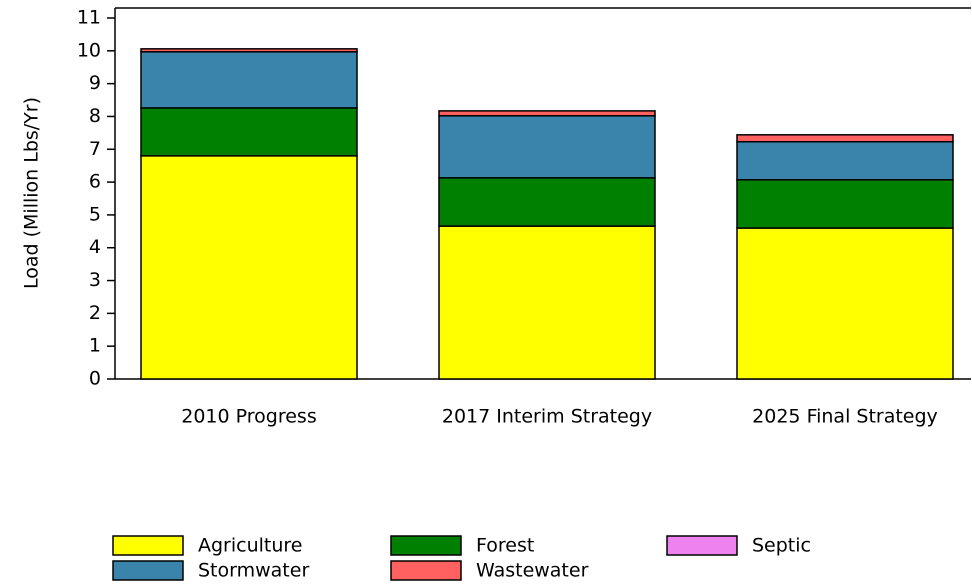 This screenshot has height=588, width=972. Describe the element at coordinates (89, 50) in the screenshot. I see `y-tick-label: 10` at that location.